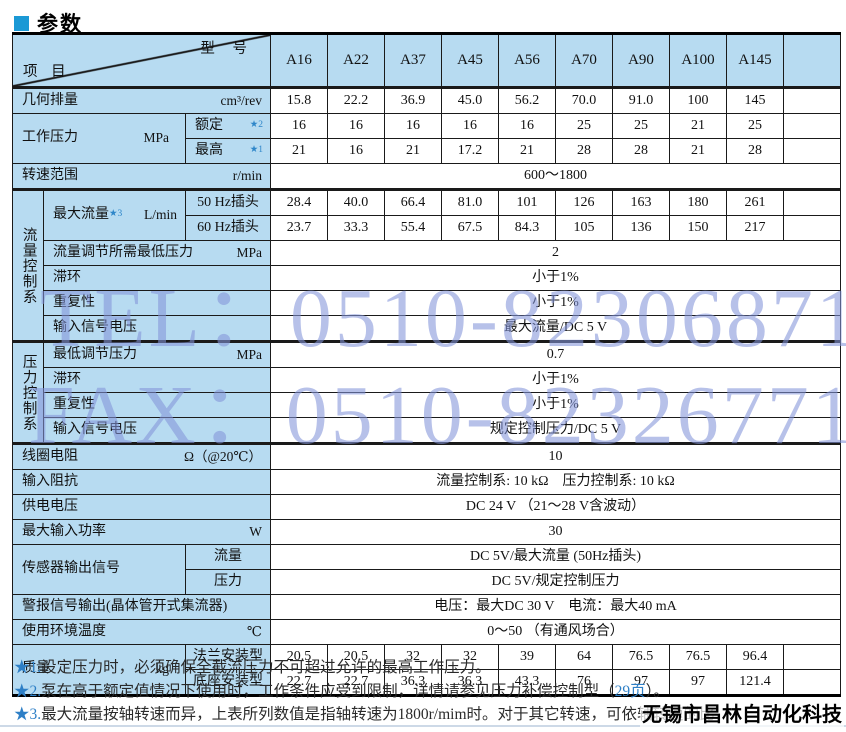  I want to click on table-row: 最大输入功率 W 30, so click(426, 532).